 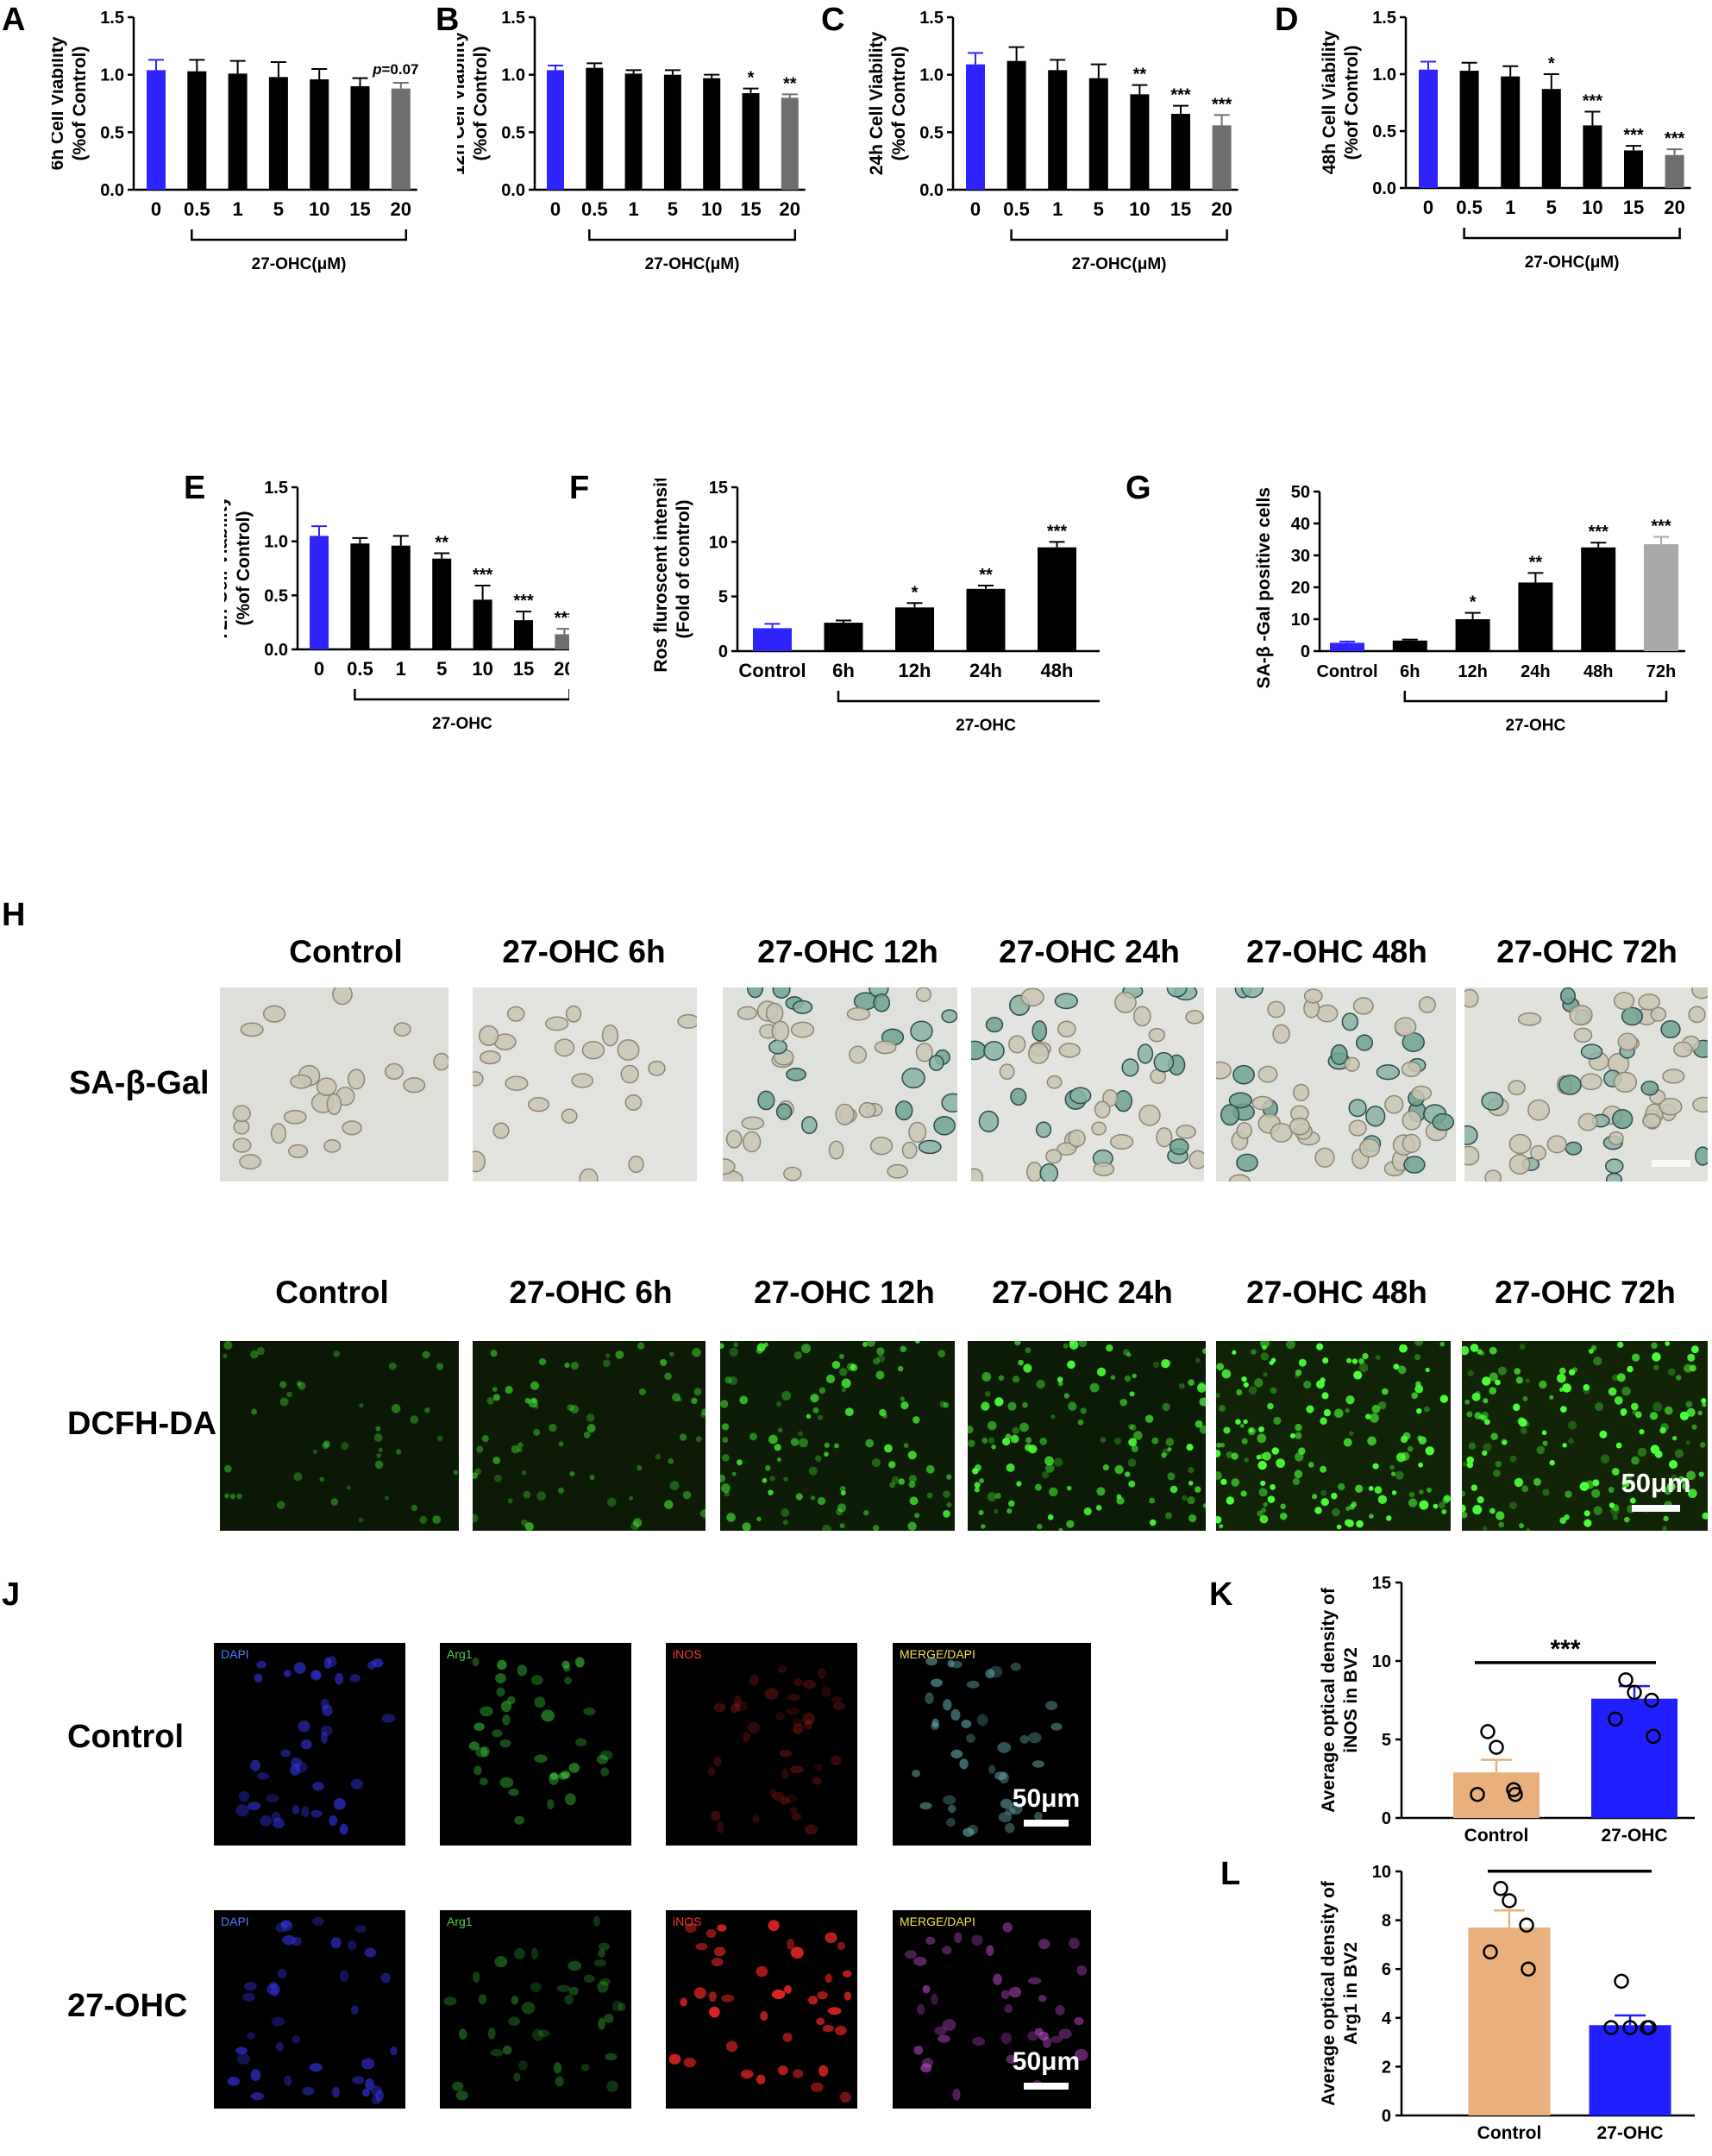 What do you see at coordinates (693, 264) in the screenshot?
I see `x-axis-label-b: 27-OHC(μM)` at bounding box center [693, 264].